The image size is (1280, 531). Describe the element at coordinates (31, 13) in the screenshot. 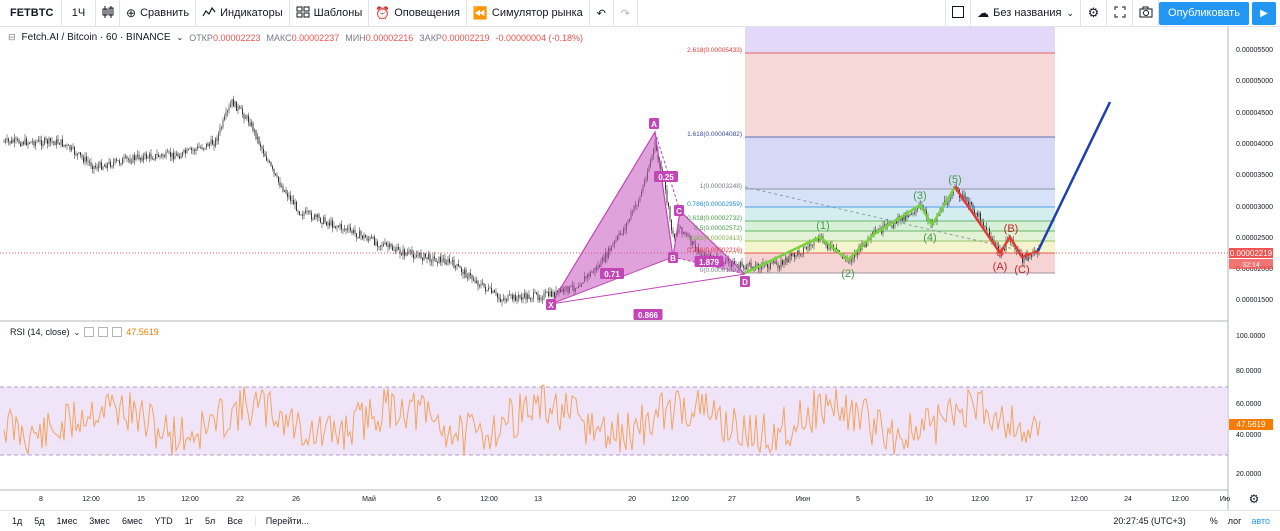

I see `symbol-search-button: FETBTC` at that location.